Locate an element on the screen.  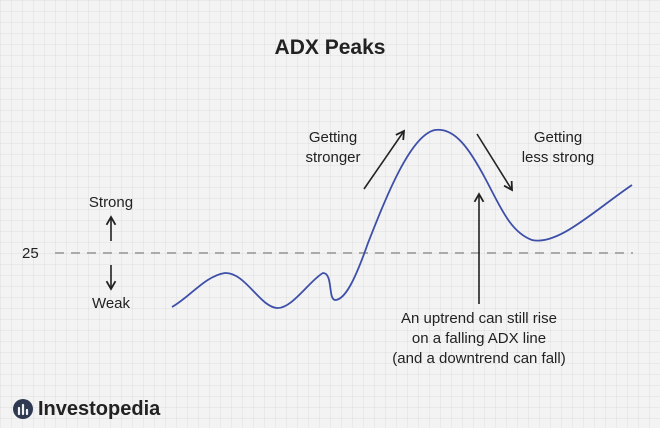
getting-stronger-label: Getting stronger is located at coordinates (333, 147).